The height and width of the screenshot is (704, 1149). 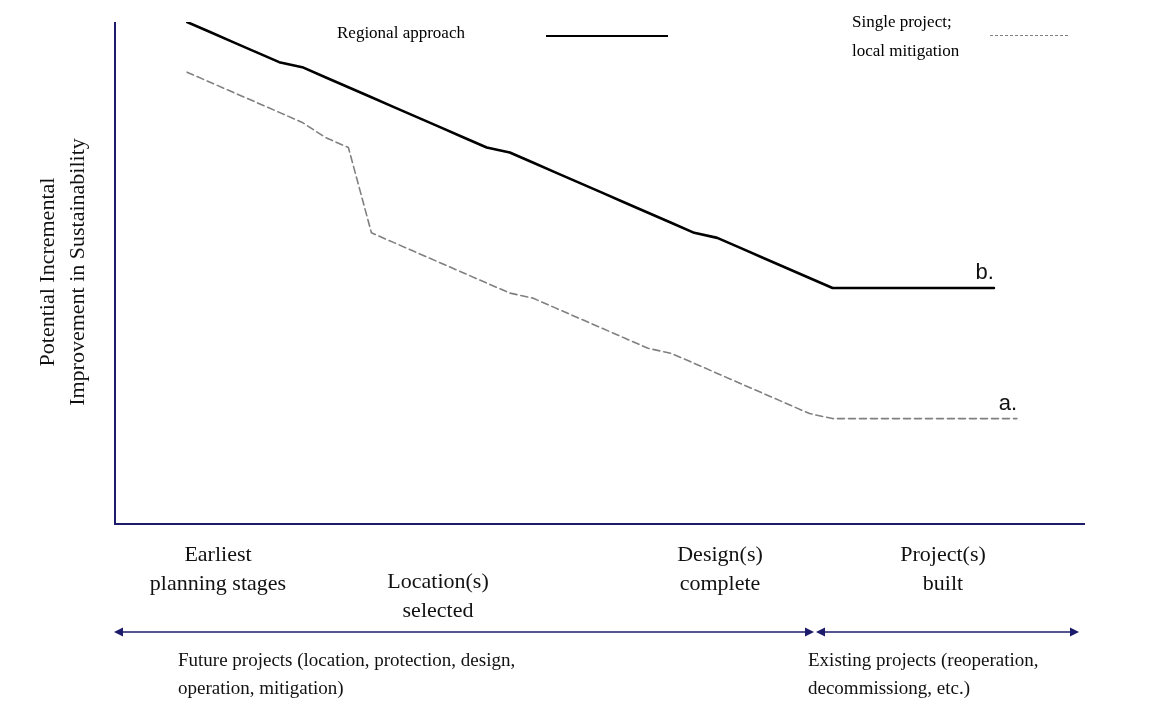 What do you see at coordinates (347, 674) in the screenshot?
I see `text: Future projects (location, protection, design, operation, mitigation)` at bounding box center [347, 674].